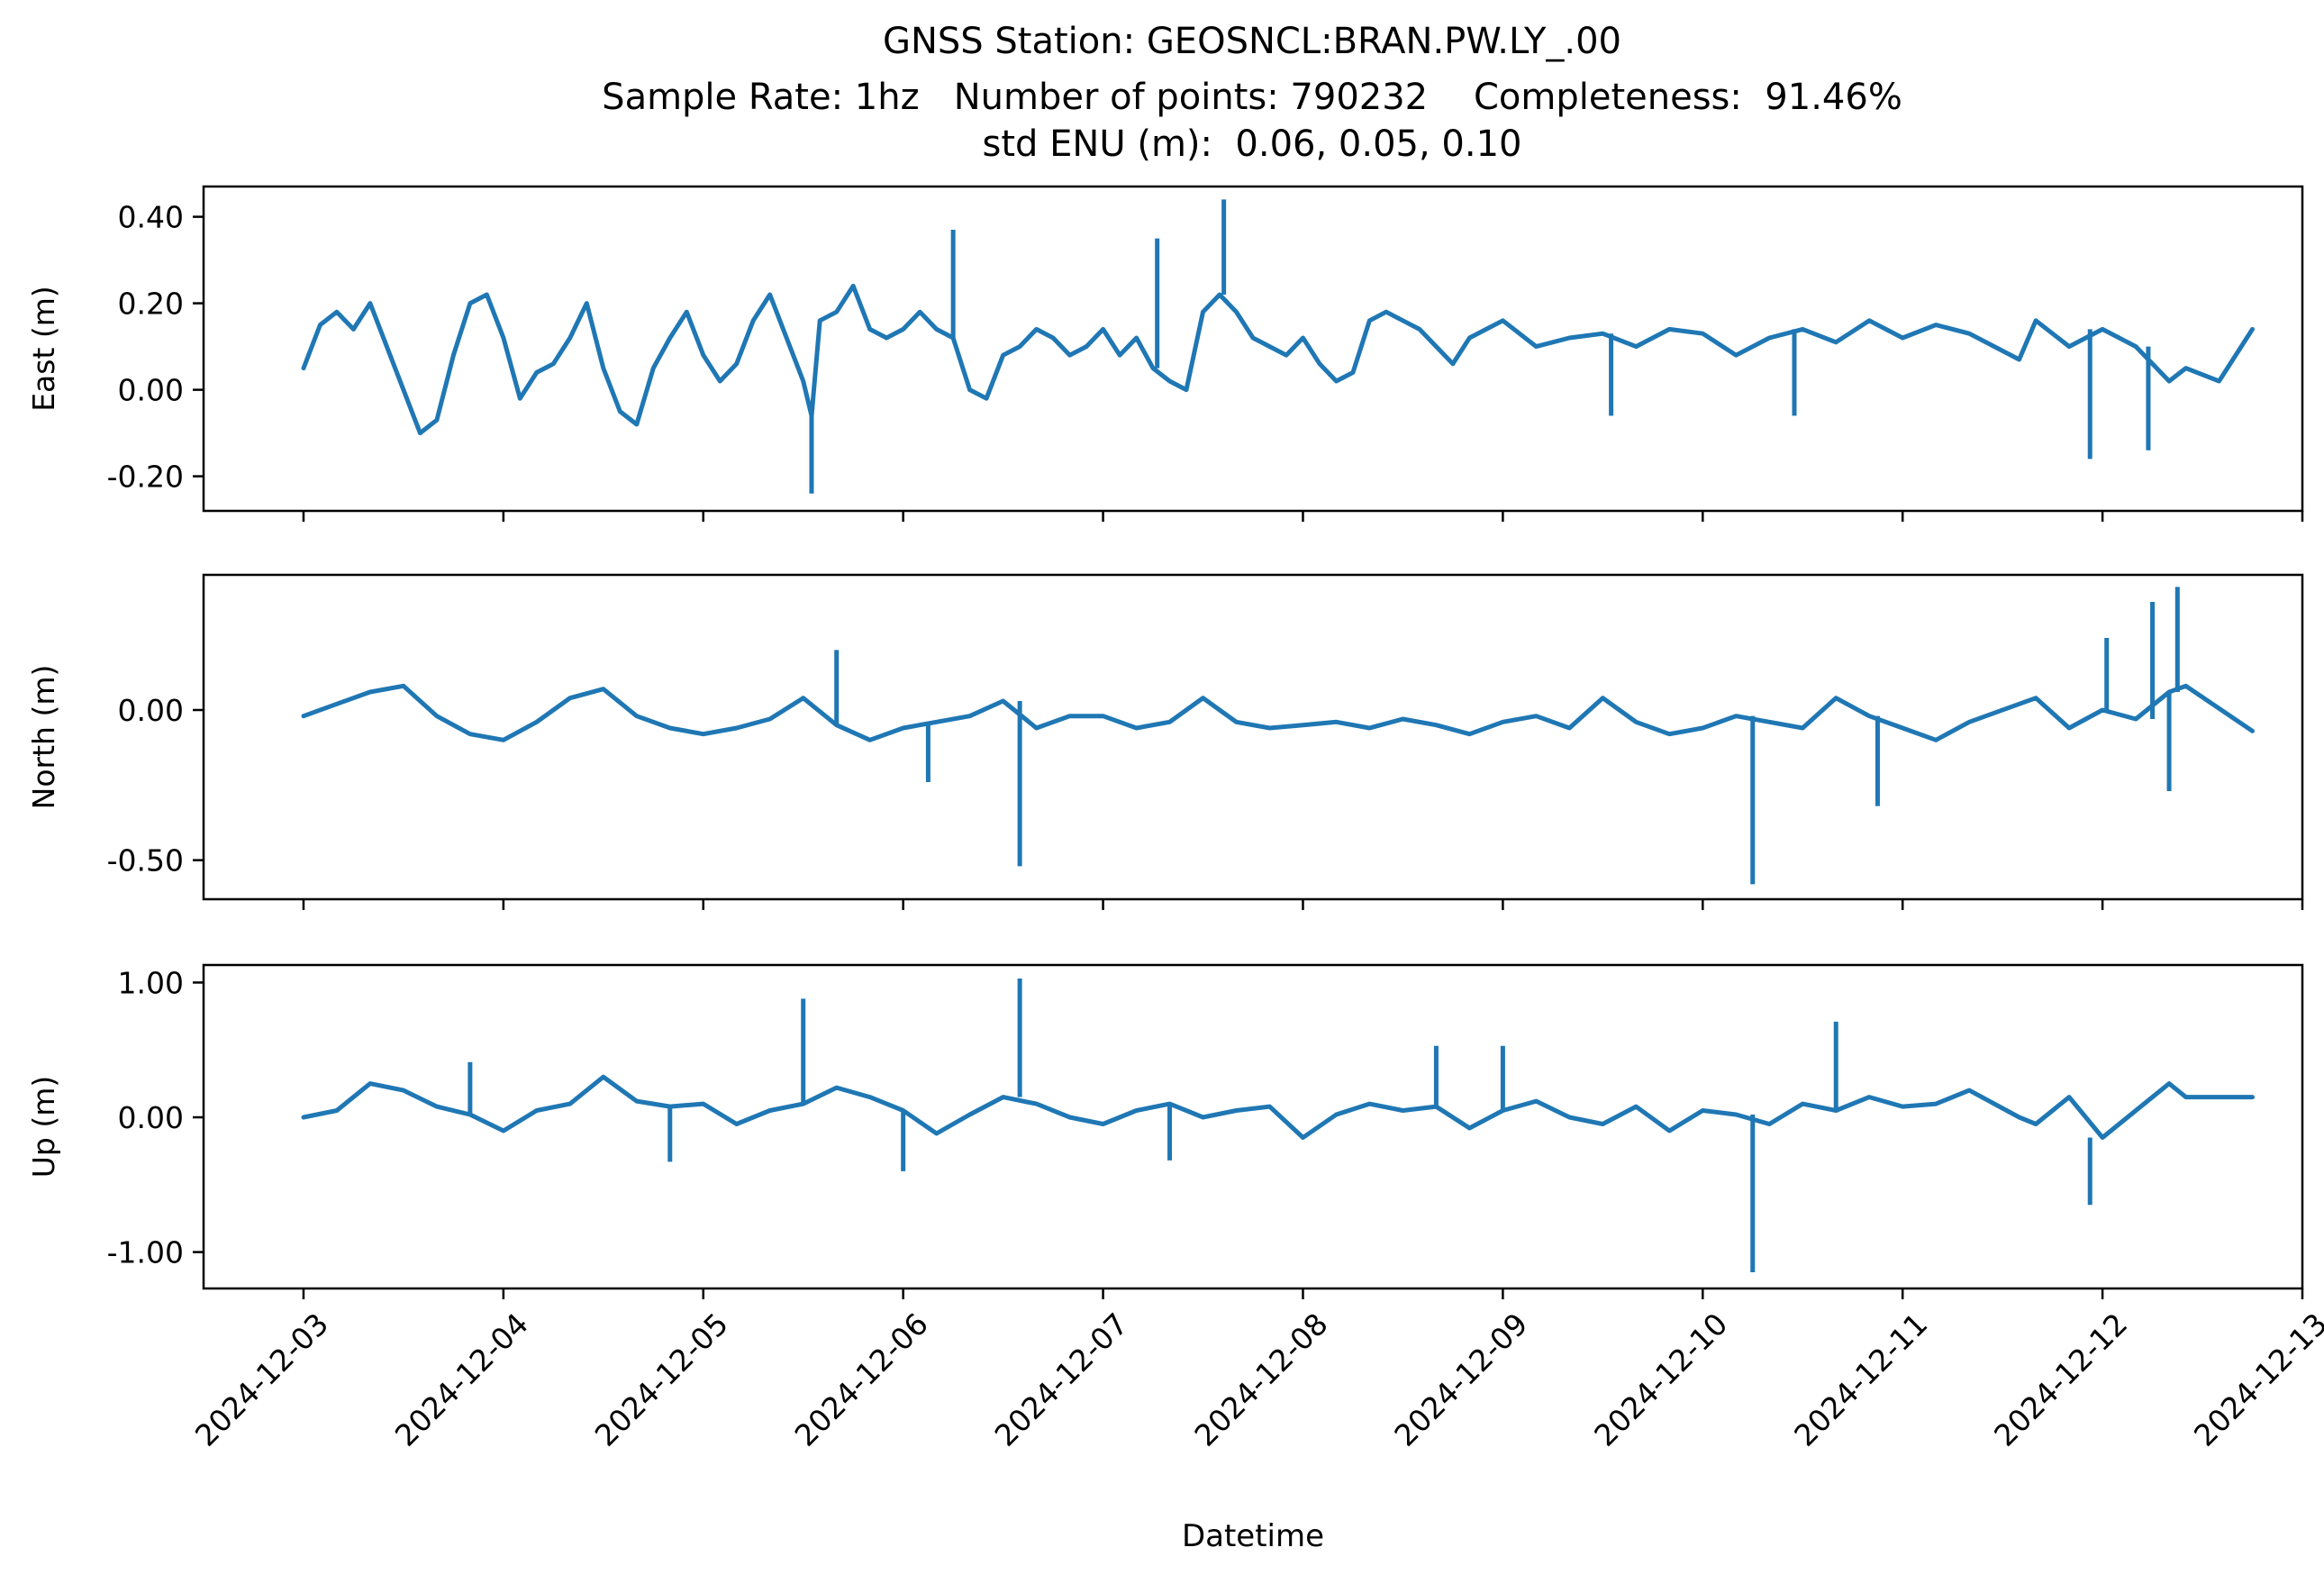 This screenshot has width=2324, height=1575. Describe the element at coordinates (2255, 1379) in the screenshot. I see `up-xtick-label-10: 2024-12-13` at that location.